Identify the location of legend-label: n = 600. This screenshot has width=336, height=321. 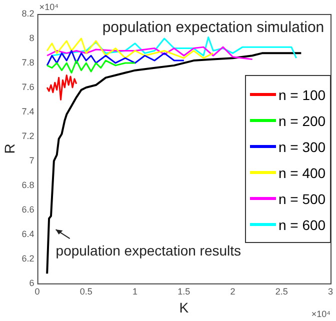
(302, 224).